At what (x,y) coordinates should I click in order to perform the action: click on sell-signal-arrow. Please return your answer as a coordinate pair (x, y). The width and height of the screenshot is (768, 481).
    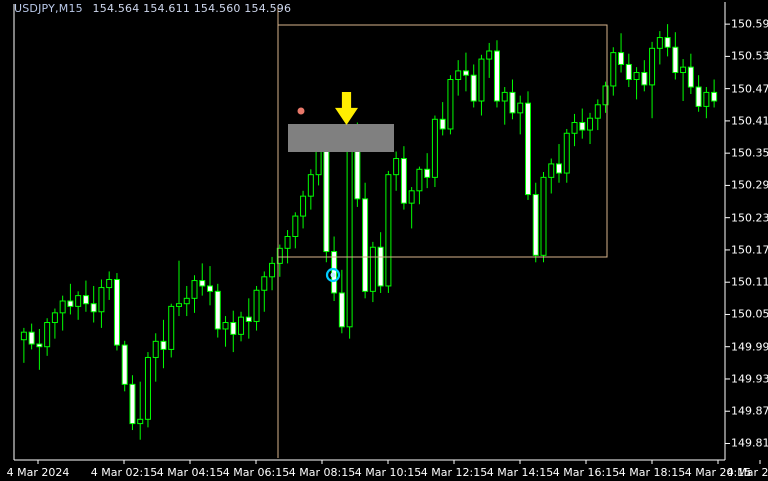
    Looking at the image, I should click on (346, 108).